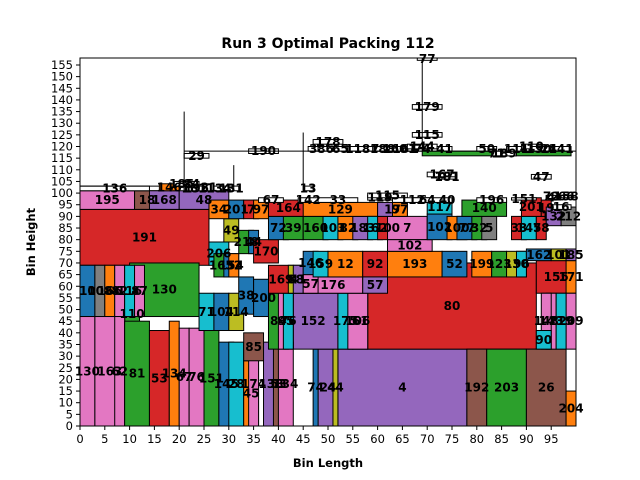  I want to click on y-tick-label: 85, so click(65, 228).